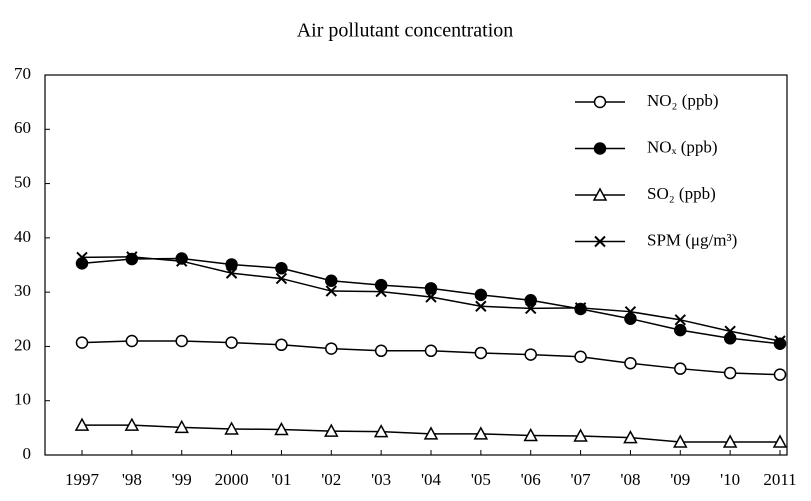  What do you see at coordinates (683, 100) in the screenshot?
I see `legend-label: NO₂ (ppb)` at bounding box center [683, 100].